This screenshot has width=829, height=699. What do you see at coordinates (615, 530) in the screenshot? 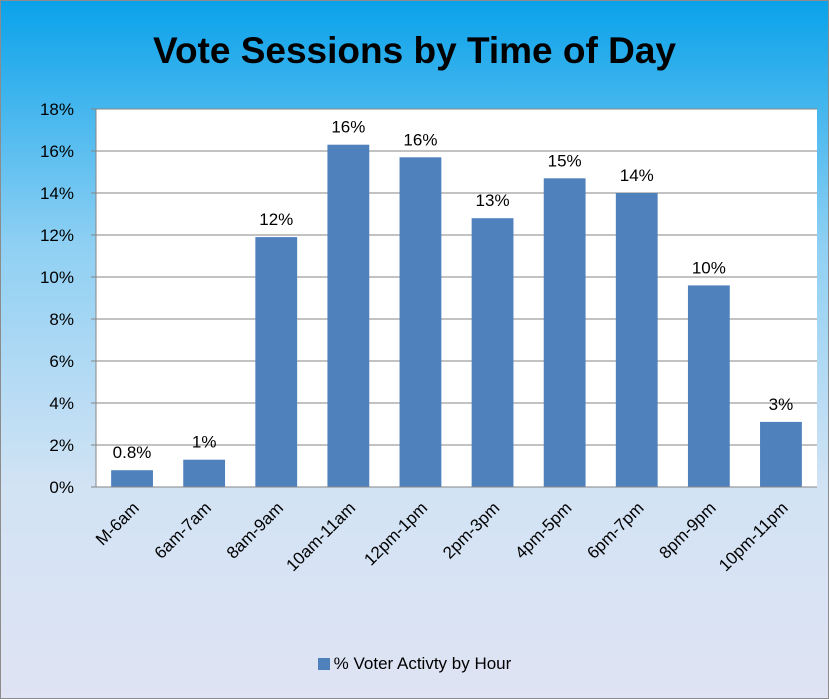
I see `x-tick-label: 6pm-7pm` at bounding box center [615, 530].